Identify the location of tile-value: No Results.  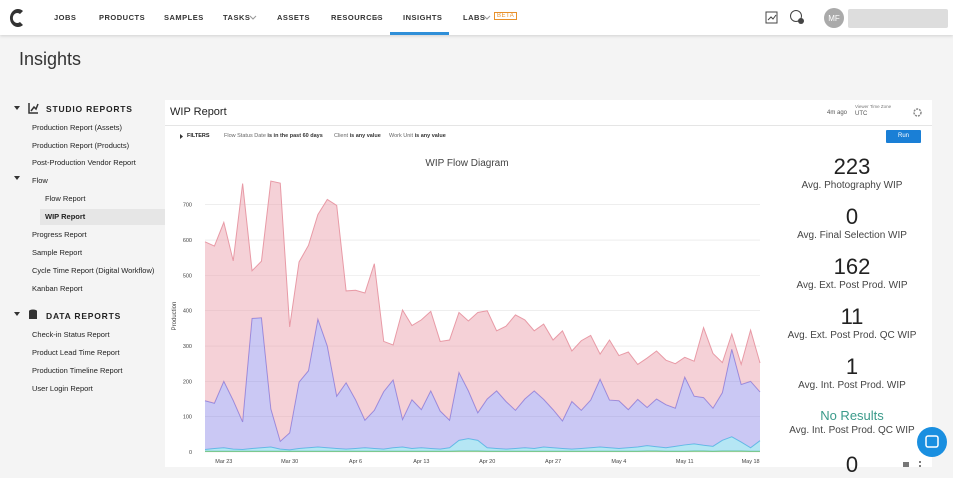
(852, 415).